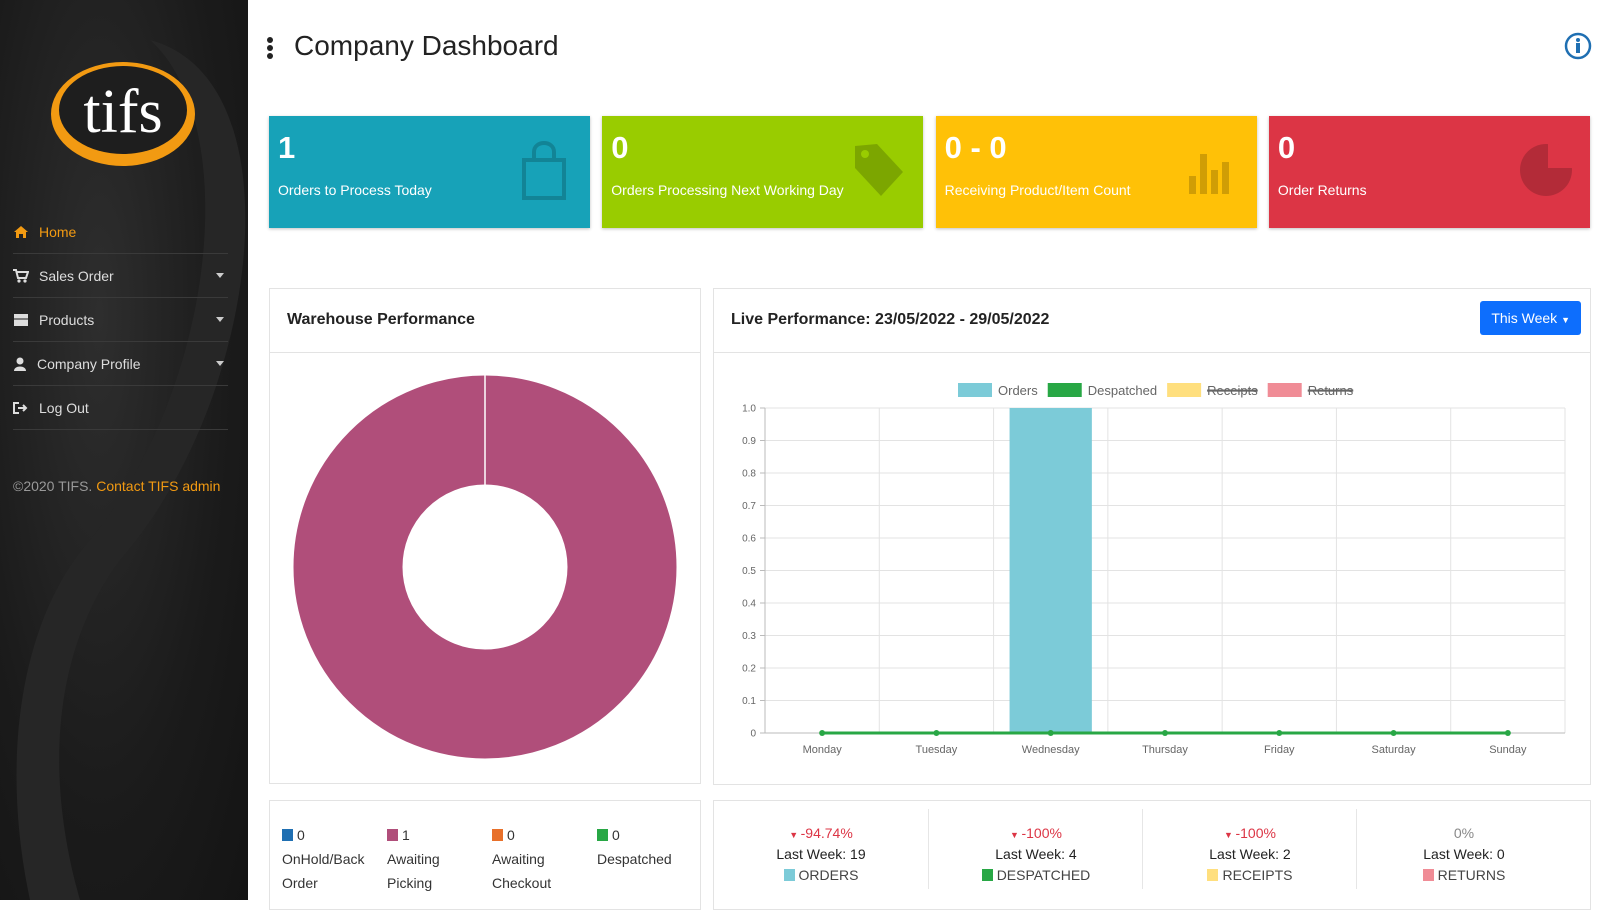  Describe the element at coordinates (1035, 849) in the screenshot. I see `stat-item: ▼ -100% Last Week: 4 DESPATCHED` at that location.